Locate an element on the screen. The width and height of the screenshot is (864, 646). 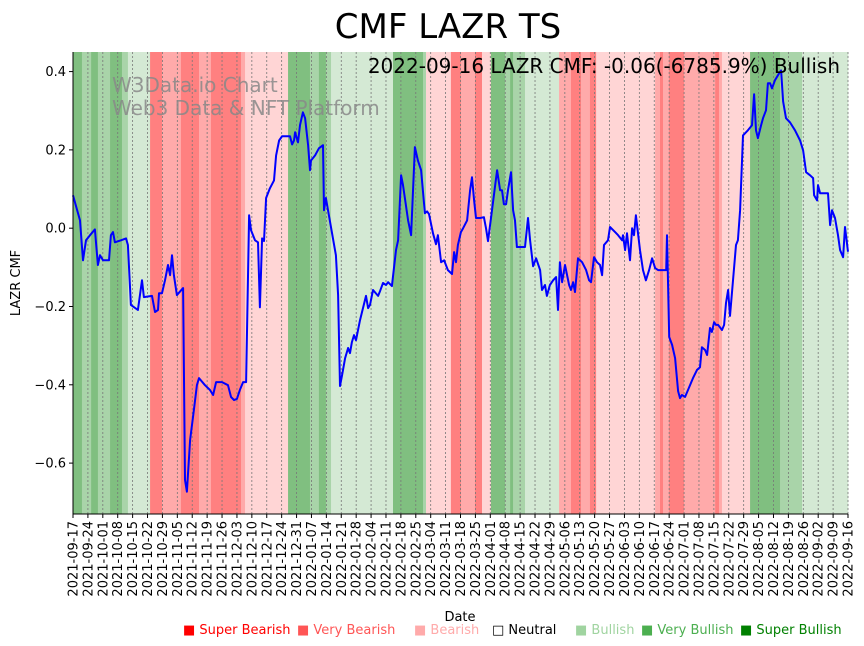
x-tick-label: 2021-12-03 is located at coordinates (237, 559).